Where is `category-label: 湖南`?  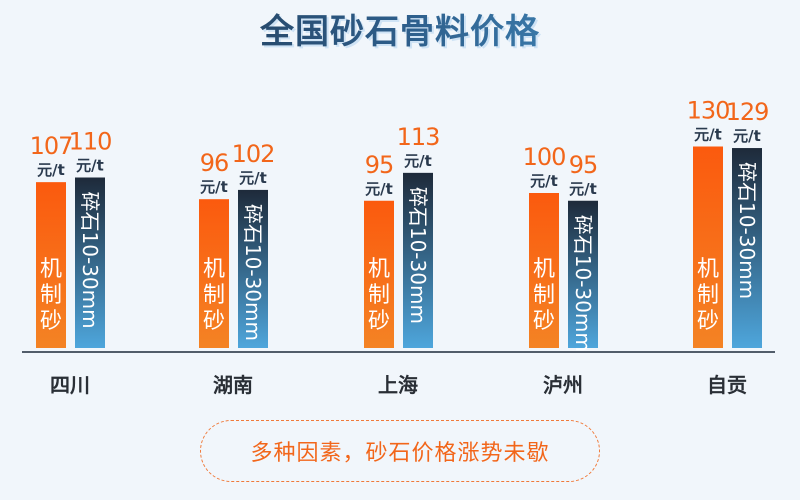 category-label: 湖南 is located at coordinates (233, 385).